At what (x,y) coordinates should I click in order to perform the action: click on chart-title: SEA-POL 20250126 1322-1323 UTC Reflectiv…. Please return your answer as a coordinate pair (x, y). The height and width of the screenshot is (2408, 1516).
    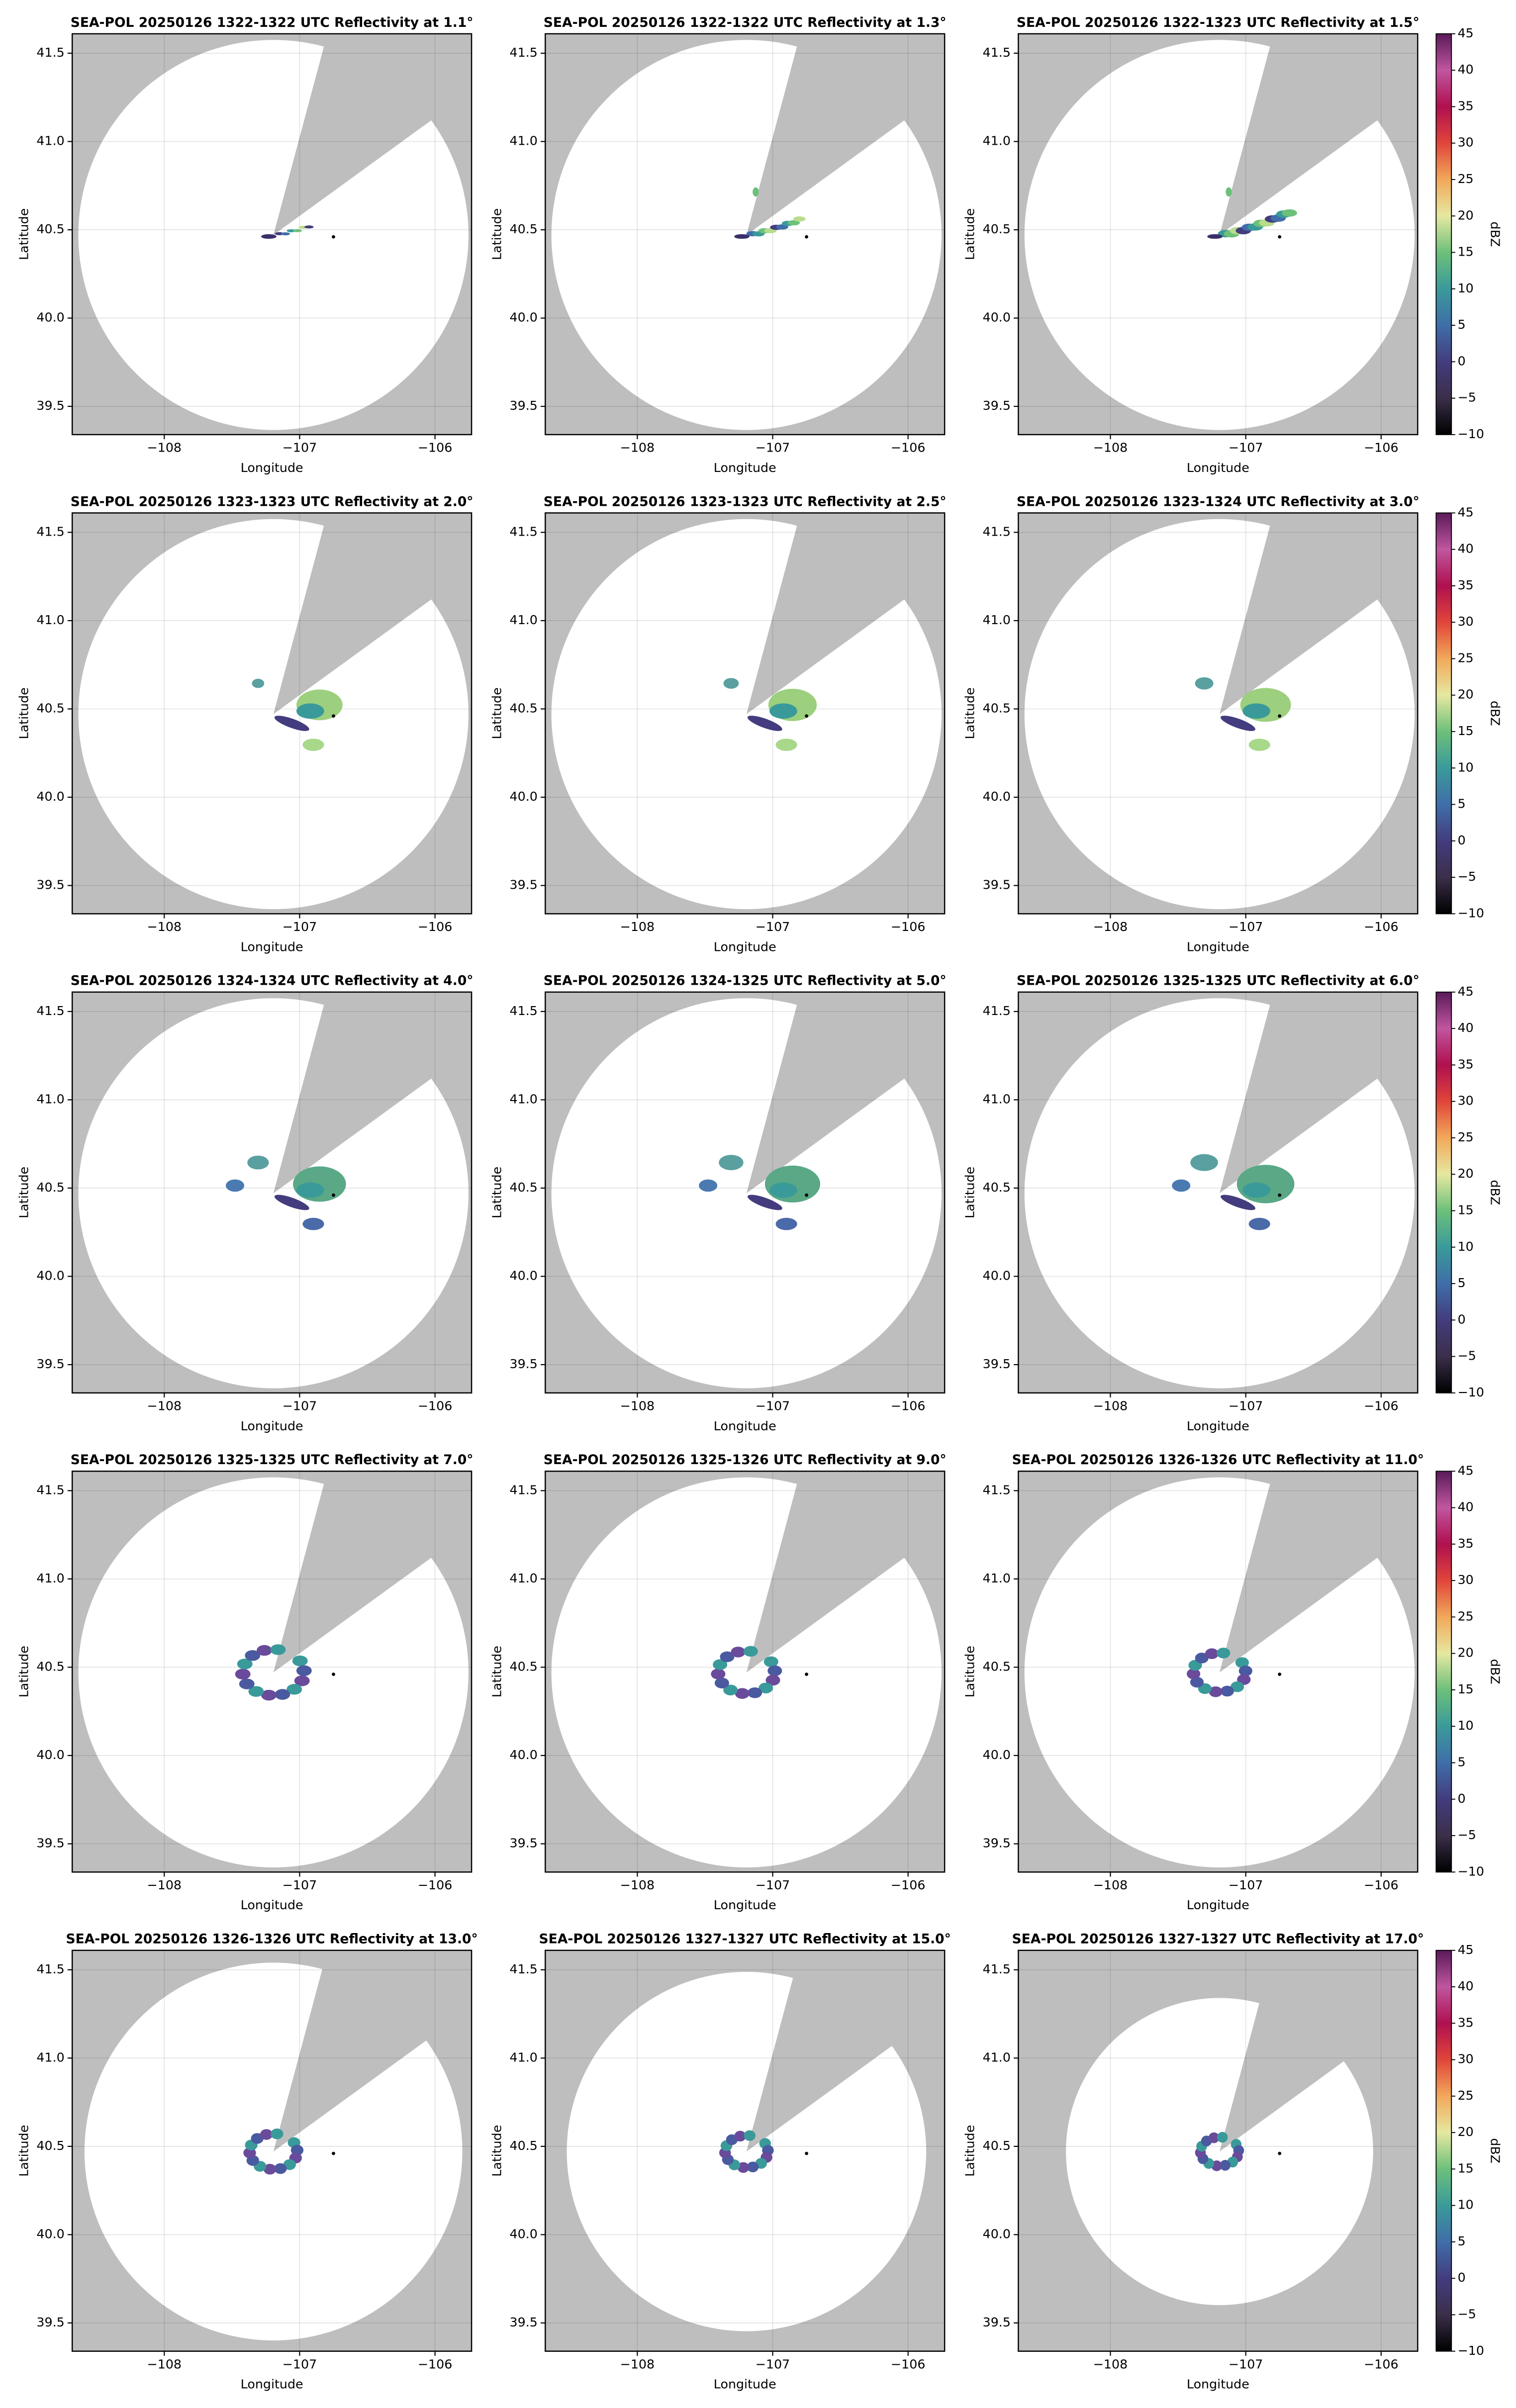
    Looking at the image, I should click on (1218, 22).